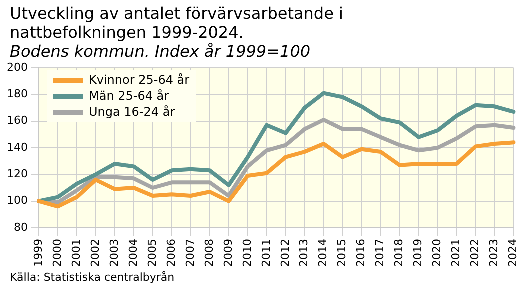 Image resolution: width=530 pixels, height=291 pixels. I want to click on x-tick-label: 2024, so click(513, 253).